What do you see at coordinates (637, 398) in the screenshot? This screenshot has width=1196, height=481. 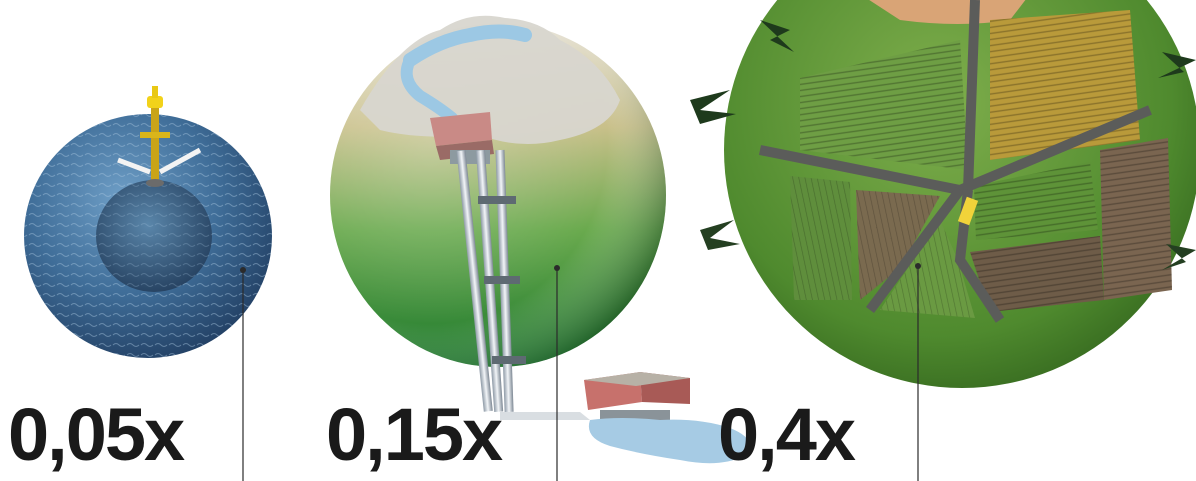 I see `power-station-lower-icon` at bounding box center [637, 398].